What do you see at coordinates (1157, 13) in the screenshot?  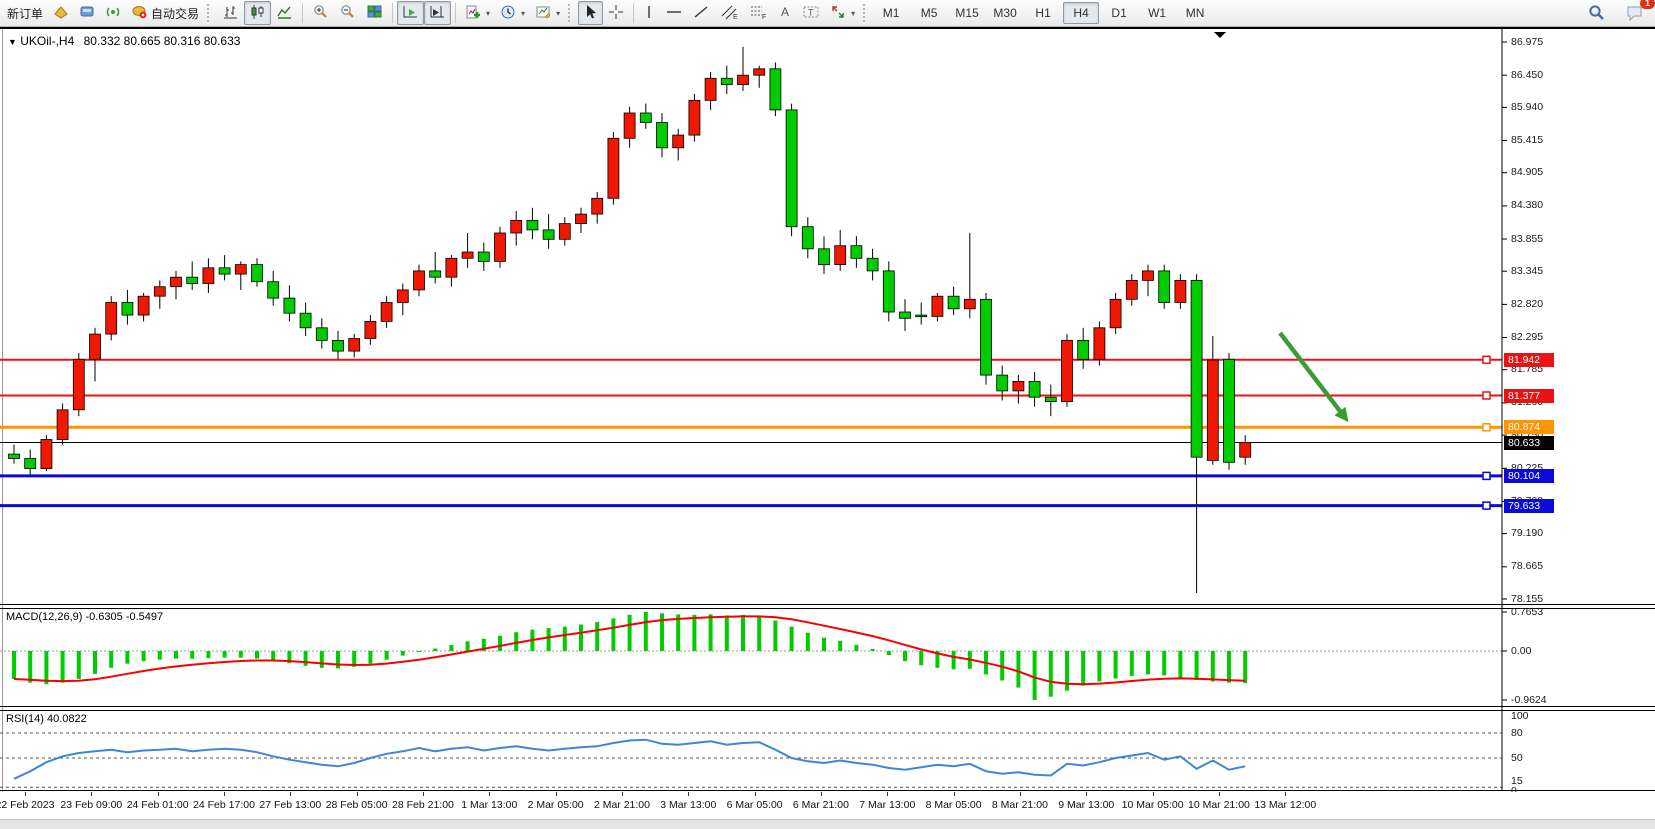 I see `timeframe-button-w1: W1` at bounding box center [1157, 13].